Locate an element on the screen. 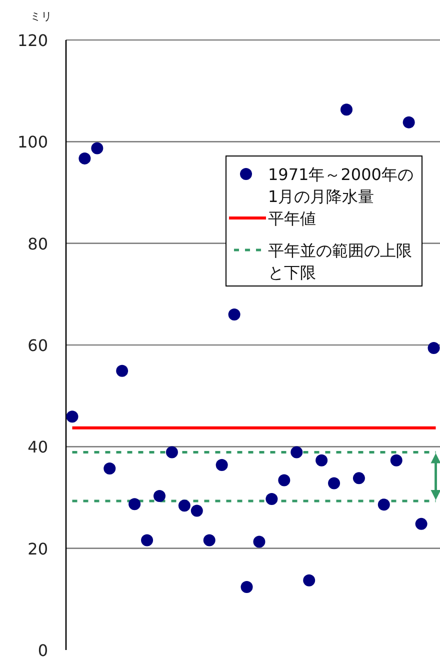  legend-label: 1971年～2000年の1月の月降水量 is located at coordinates (341, 185).